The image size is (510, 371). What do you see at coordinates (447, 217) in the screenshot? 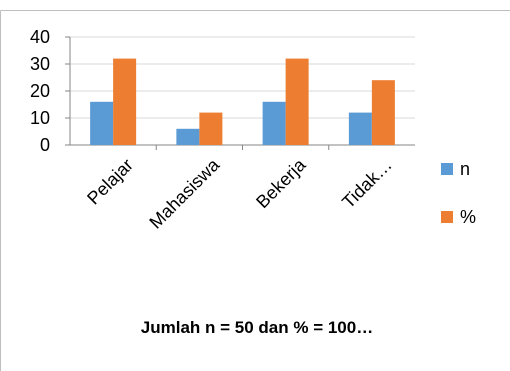
I see `legend-swatch-percent` at bounding box center [447, 217].